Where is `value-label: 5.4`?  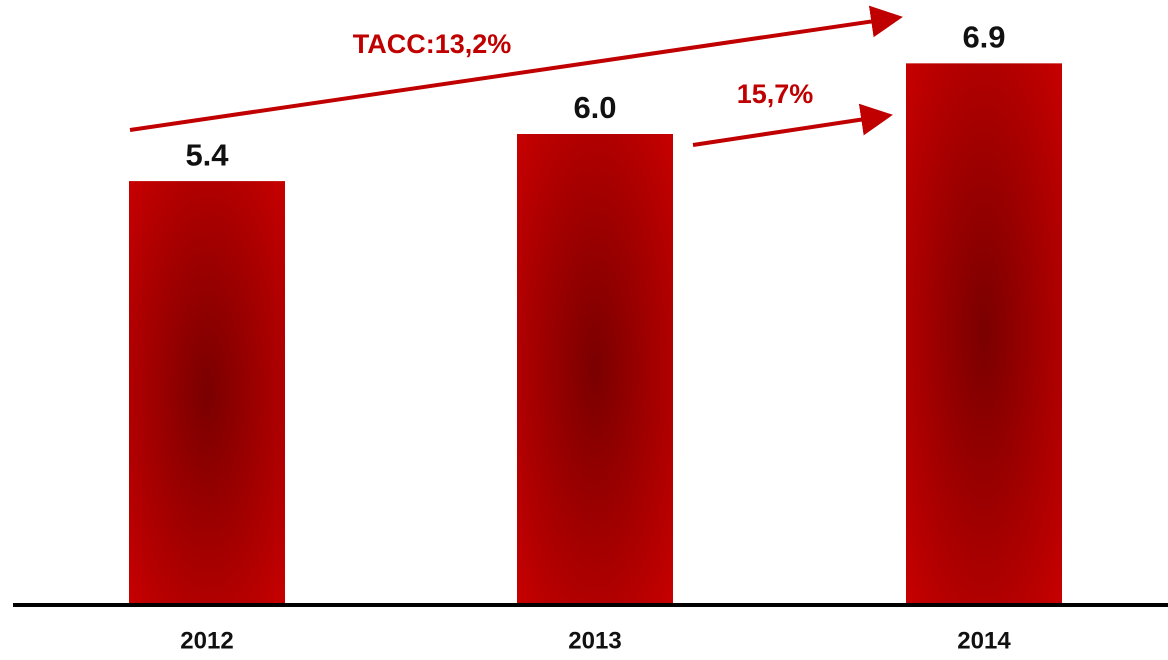 value-label: 5.4 is located at coordinates (207, 154).